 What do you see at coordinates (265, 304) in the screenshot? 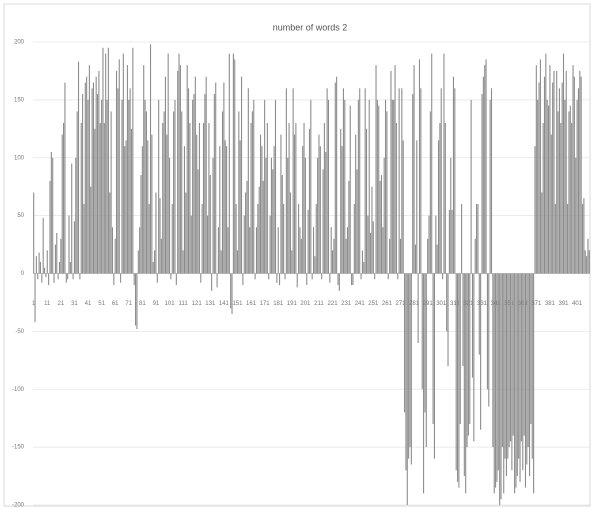
I see `x-tick-label: 171` at bounding box center [265, 304].